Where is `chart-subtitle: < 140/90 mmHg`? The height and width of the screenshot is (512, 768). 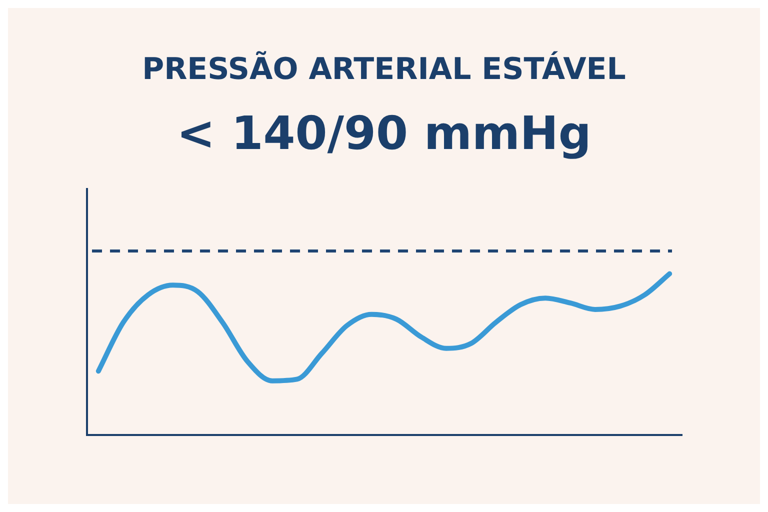
chart-subtitle: < 140/90 mmHg is located at coordinates (384, 133).